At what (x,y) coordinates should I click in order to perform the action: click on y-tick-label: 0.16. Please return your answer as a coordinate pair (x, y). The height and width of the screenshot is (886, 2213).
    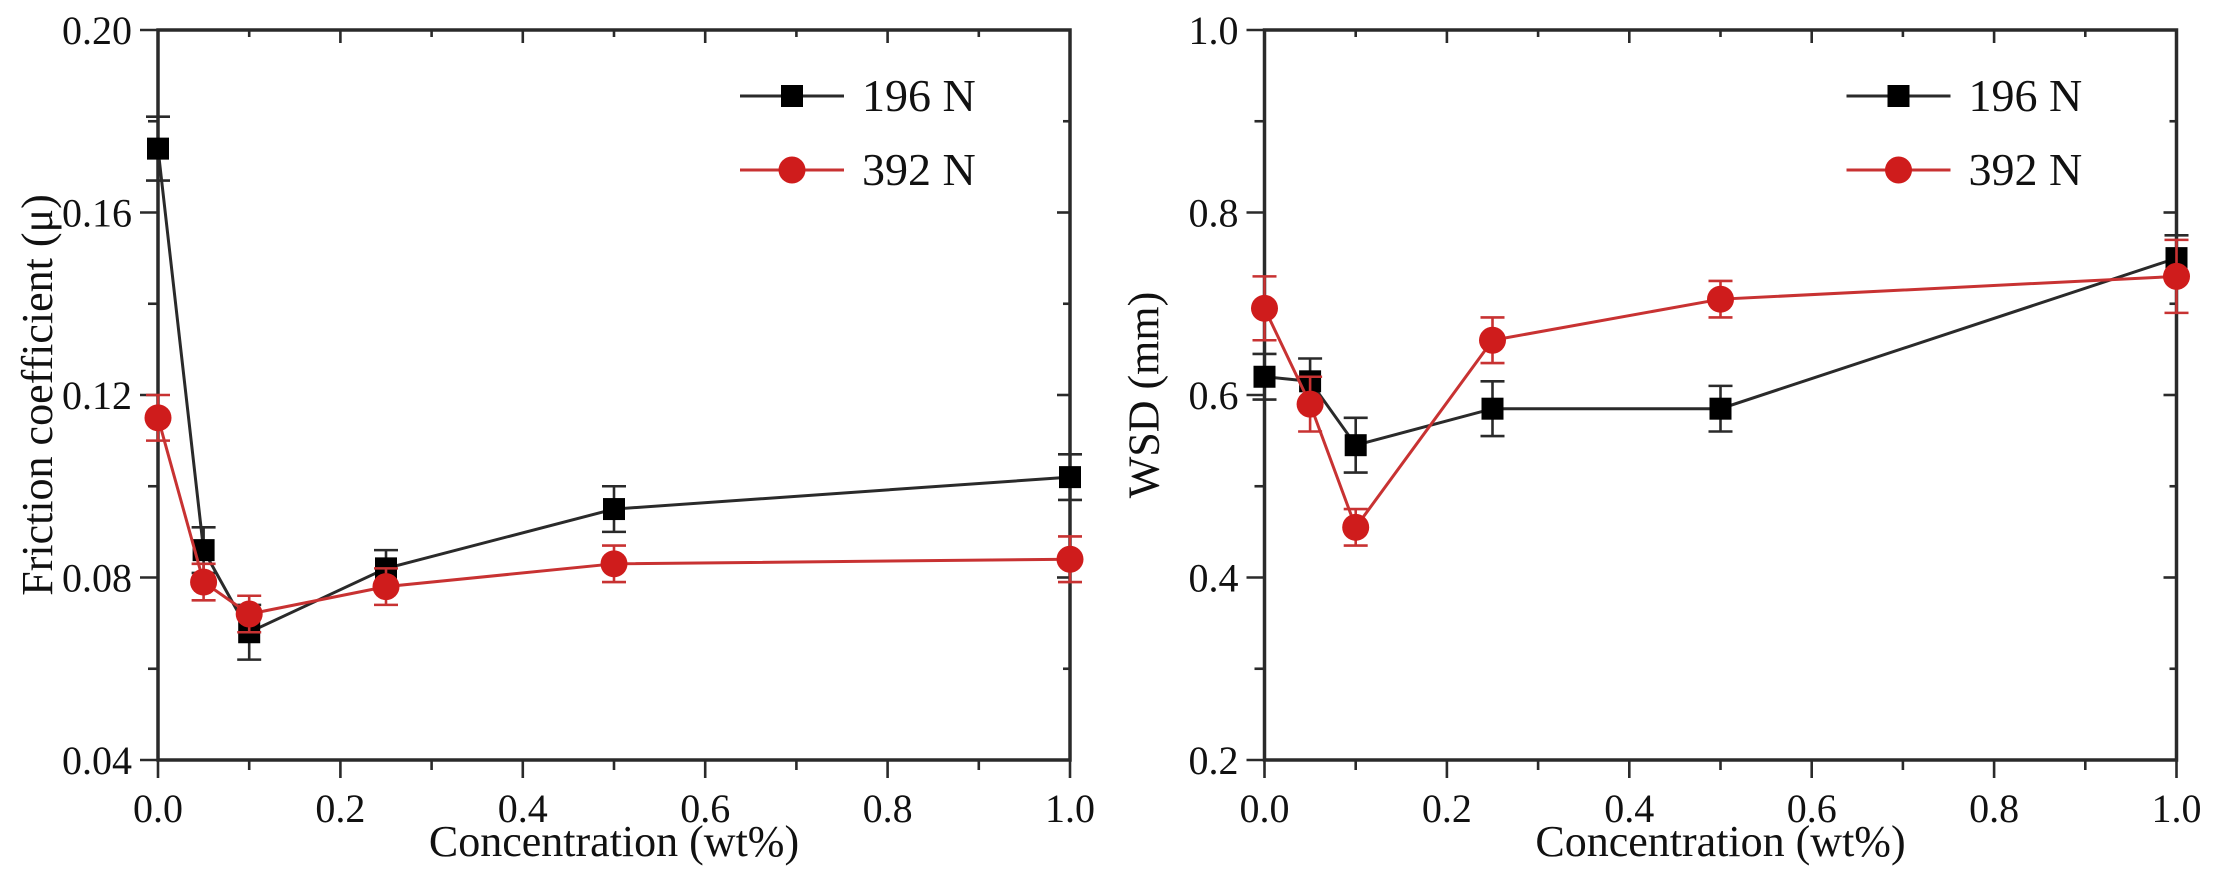
    Looking at the image, I should click on (97, 213).